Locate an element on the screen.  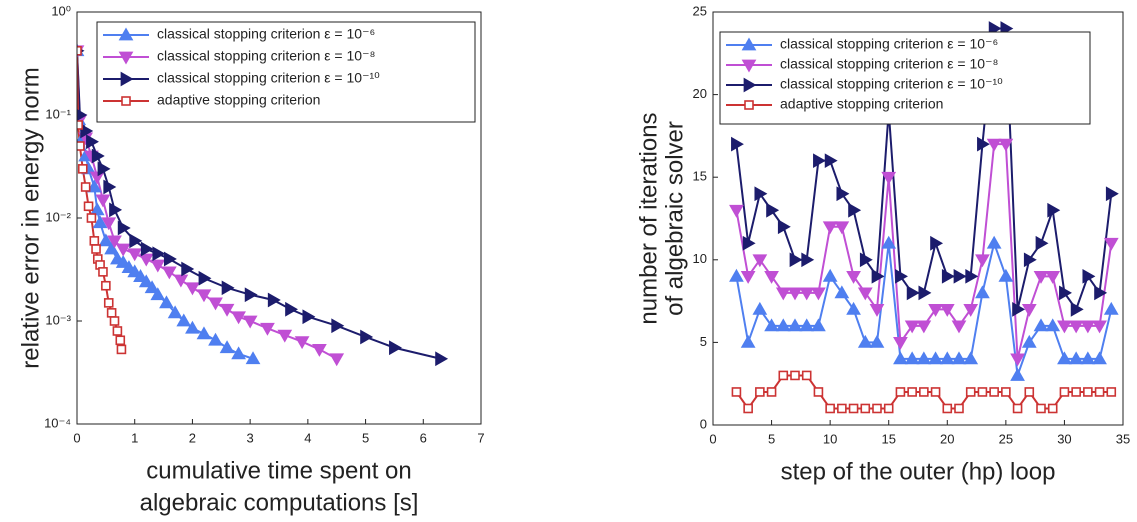
y-tick-label: 15 is located at coordinates (700, 176).